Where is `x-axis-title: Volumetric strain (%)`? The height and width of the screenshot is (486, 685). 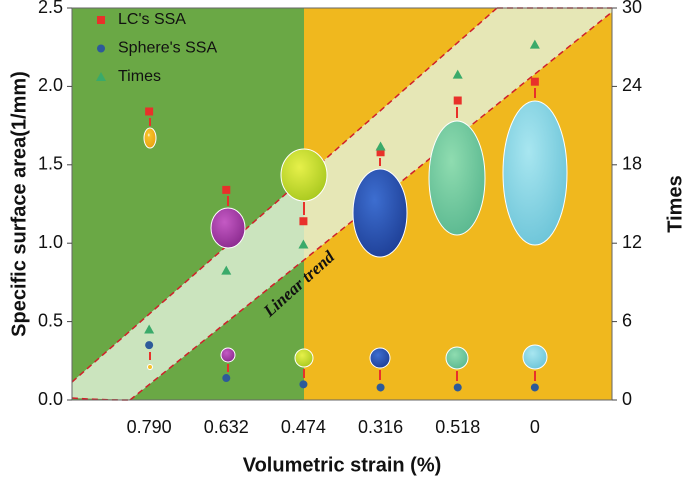 x-axis-title: Volumetric strain (%) is located at coordinates (342, 465).